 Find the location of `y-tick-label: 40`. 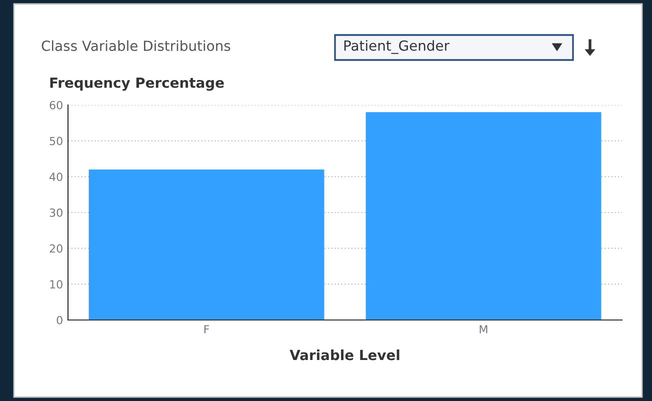

y-tick-label: 40 is located at coordinates (56, 177).